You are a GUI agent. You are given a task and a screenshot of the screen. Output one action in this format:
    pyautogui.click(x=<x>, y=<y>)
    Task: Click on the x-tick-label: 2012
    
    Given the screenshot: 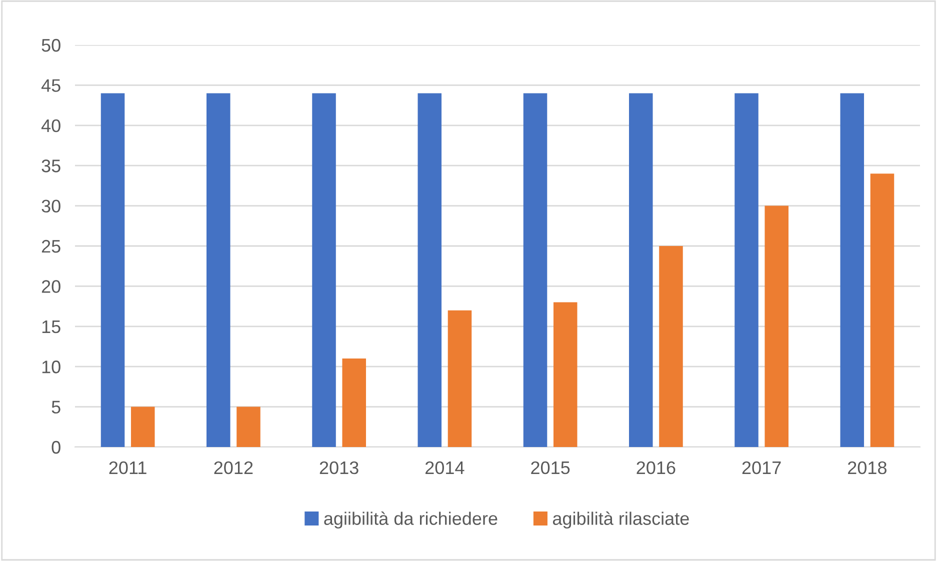 What is the action you would take?
    pyautogui.click(x=233, y=467)
    